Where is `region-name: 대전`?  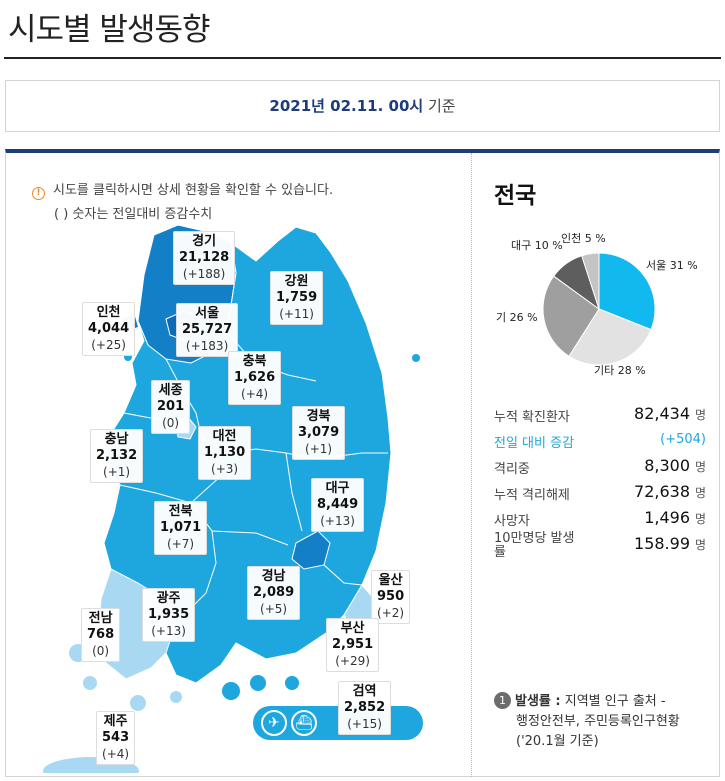 region-name: 대전 is located at coordinates (224, 436).